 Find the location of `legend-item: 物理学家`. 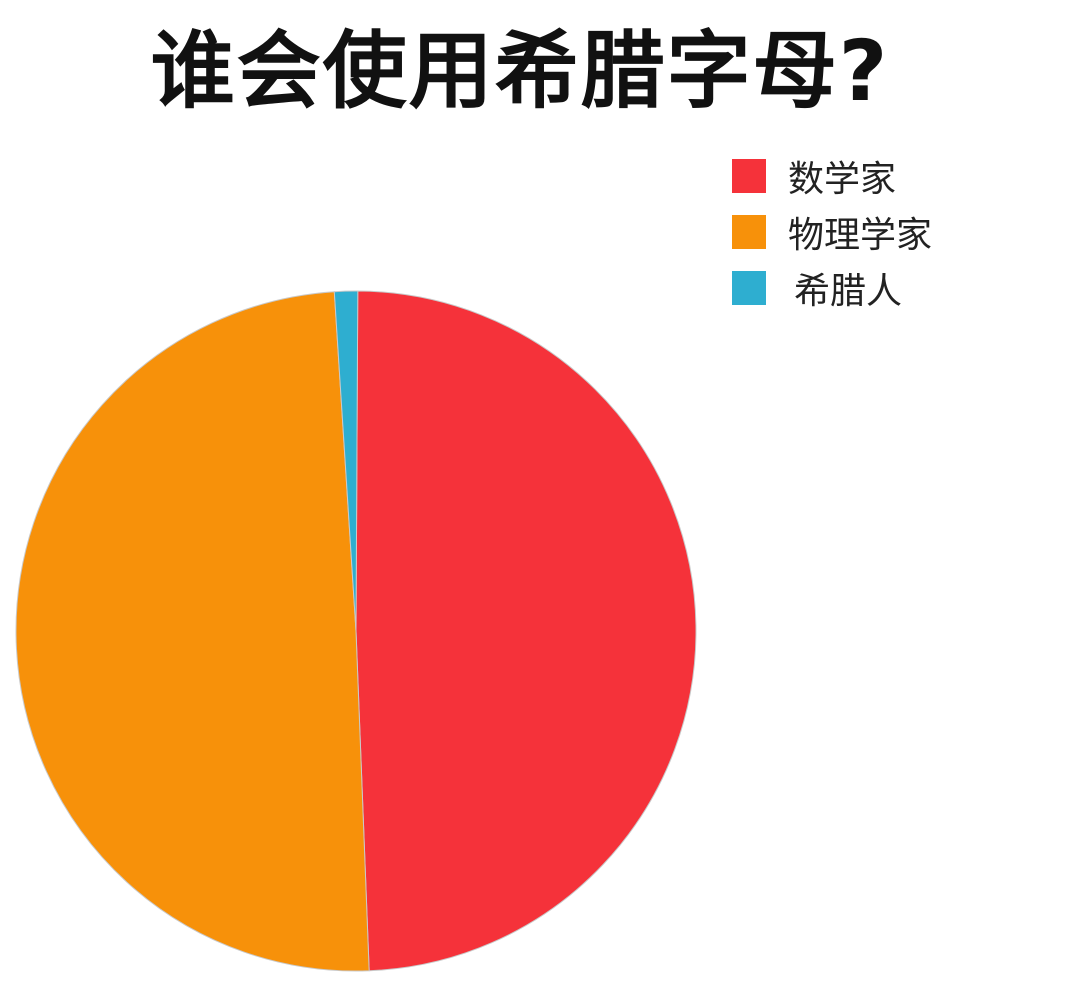

legend-item: 物理学家 is located at coordinates (832, 232).